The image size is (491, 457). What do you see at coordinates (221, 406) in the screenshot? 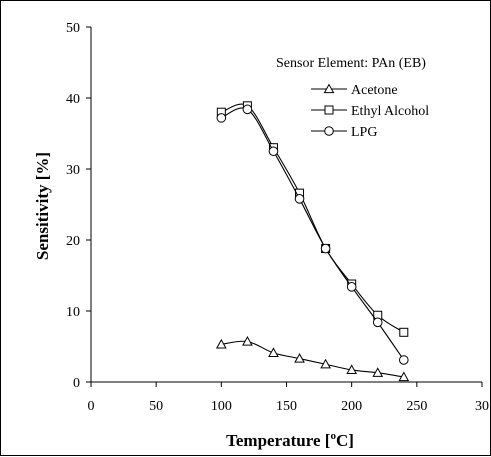
I see `x-tick-label: 100` at bounding box center [221, 406].